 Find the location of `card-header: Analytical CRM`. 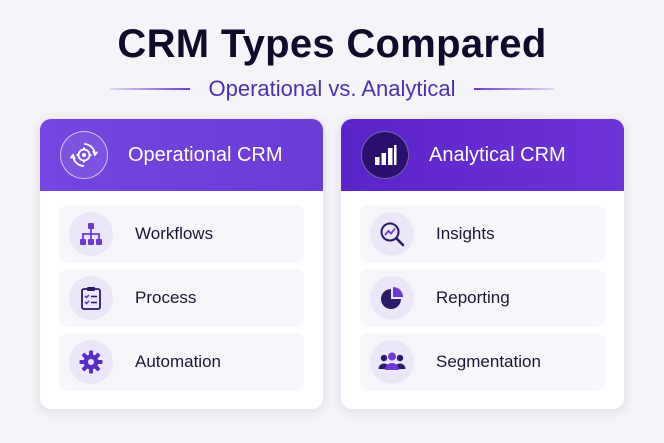

card-header: Analytical CRM is located at coordinates (482, 155).